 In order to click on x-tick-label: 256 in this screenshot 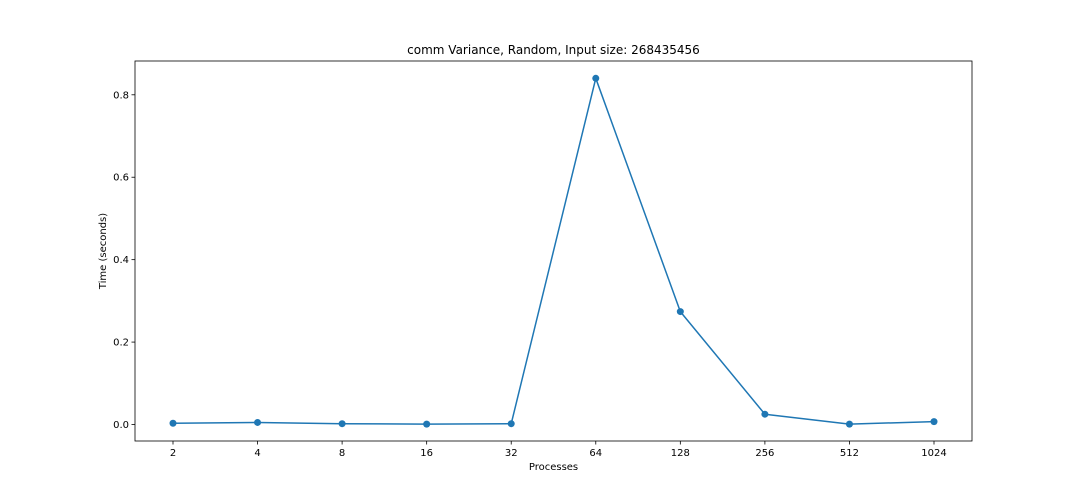, I will do `click(764, 453)`.